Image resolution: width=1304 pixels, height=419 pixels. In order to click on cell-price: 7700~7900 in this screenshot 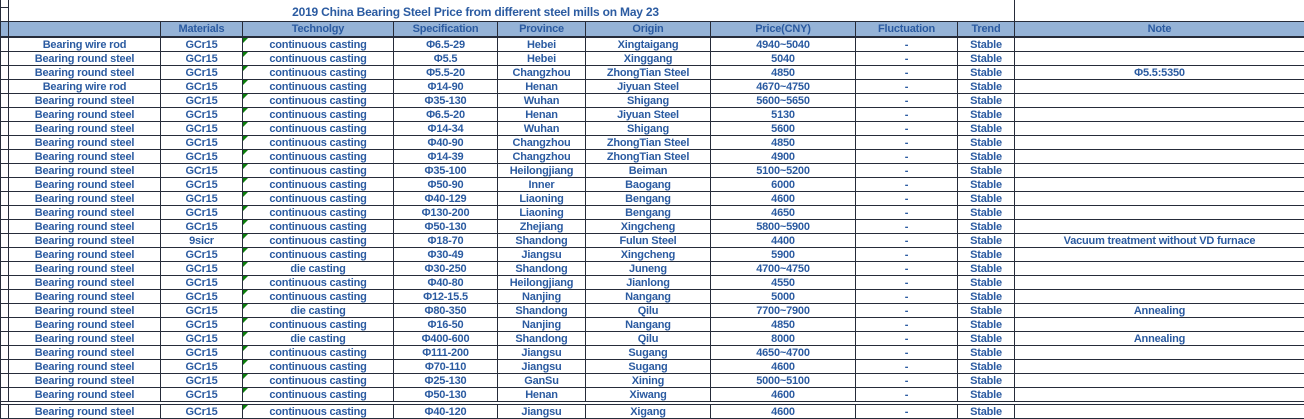, I will do `click(783, 310)`.